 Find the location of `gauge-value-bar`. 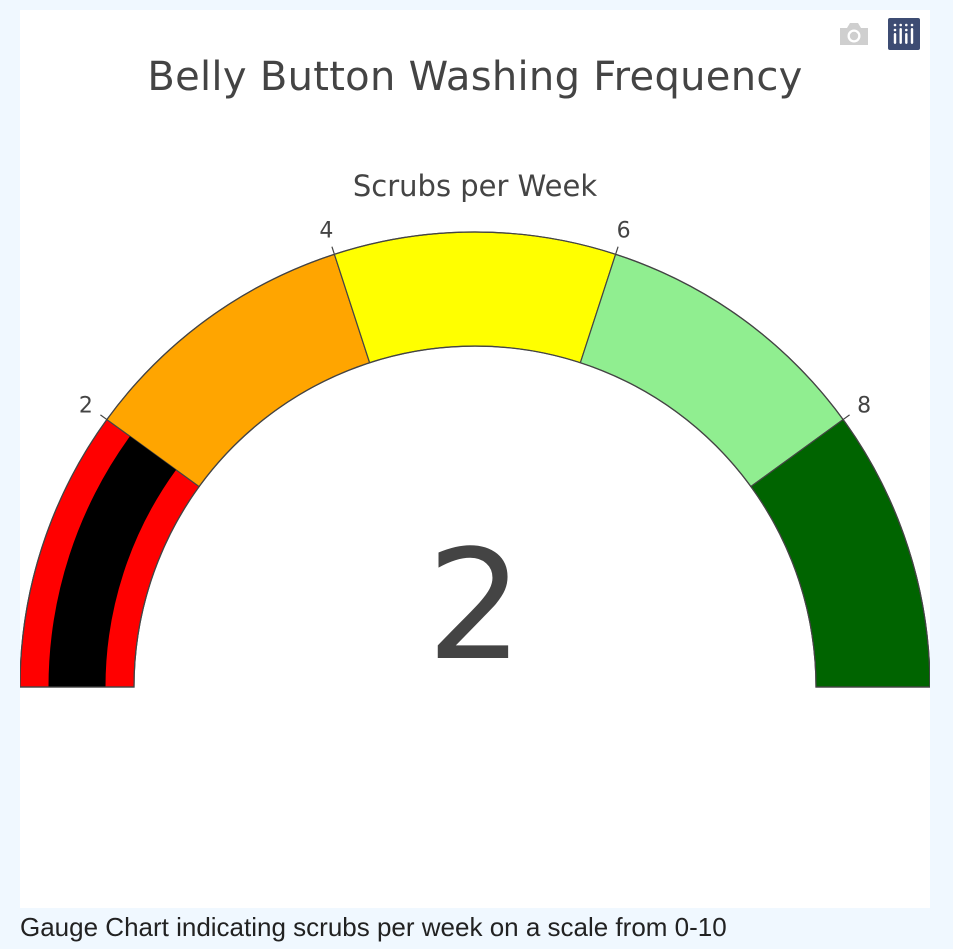

gauge-value-bar is located at coordinates (112, 561).